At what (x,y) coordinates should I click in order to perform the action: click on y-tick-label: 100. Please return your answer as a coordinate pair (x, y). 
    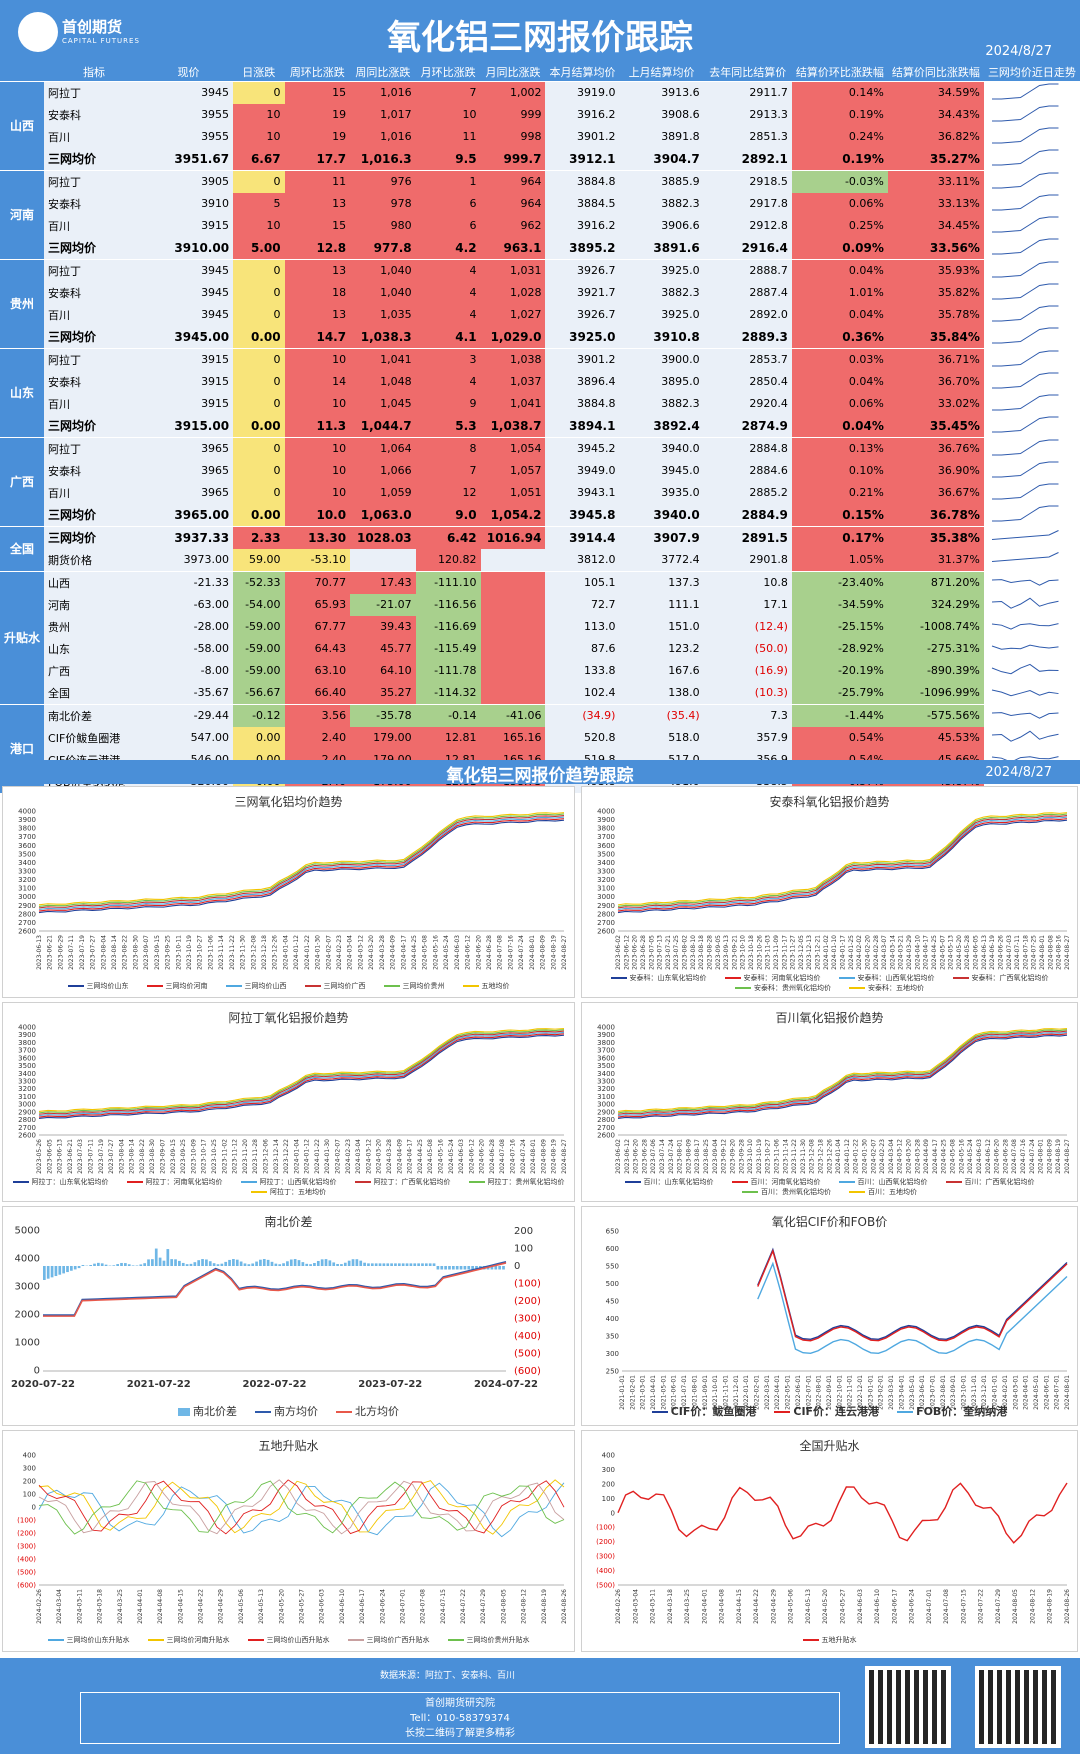
    Looking at the image, I should click on (29, 1495).